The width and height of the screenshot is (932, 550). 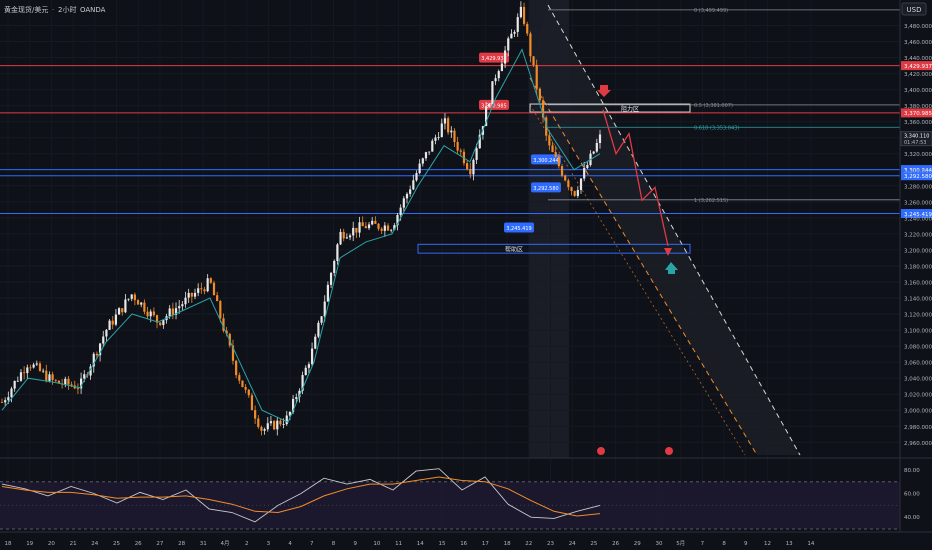 What do you see at coordinates (485, 544) in the screenshot?
I see `date-label: 17` at bounding box center [485, 544].